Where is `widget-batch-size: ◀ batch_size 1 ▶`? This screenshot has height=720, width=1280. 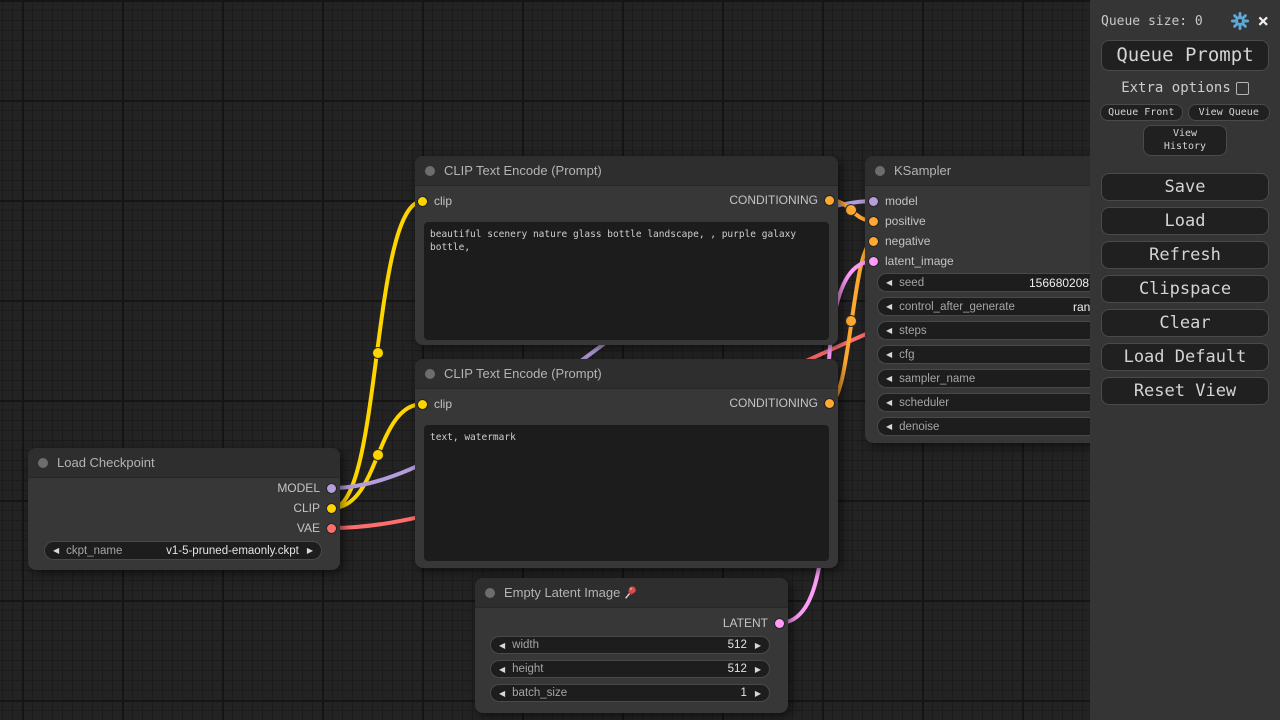
widget-batch-size: ◀ batch_size 1 ▶ is located at coordinates (630, 693).